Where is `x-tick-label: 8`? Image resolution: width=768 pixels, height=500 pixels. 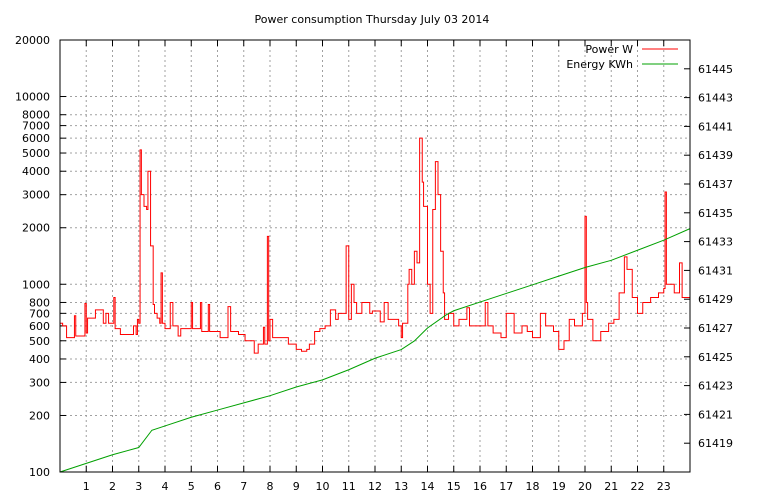 x-tick-label: 8 is located at coordinates (270, 486).